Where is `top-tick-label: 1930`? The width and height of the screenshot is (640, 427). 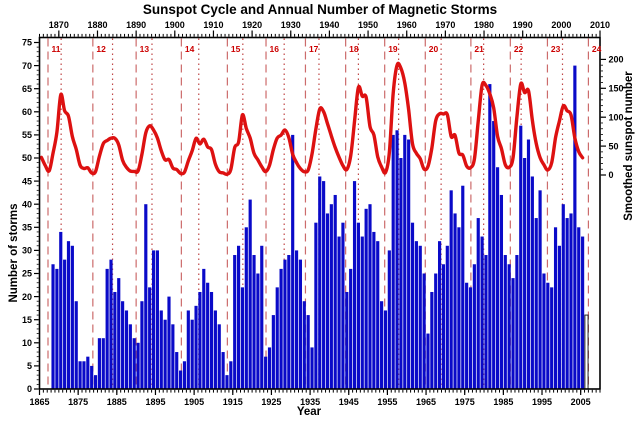
top-tick-label: 1930 is located at coordinates (291, 25).